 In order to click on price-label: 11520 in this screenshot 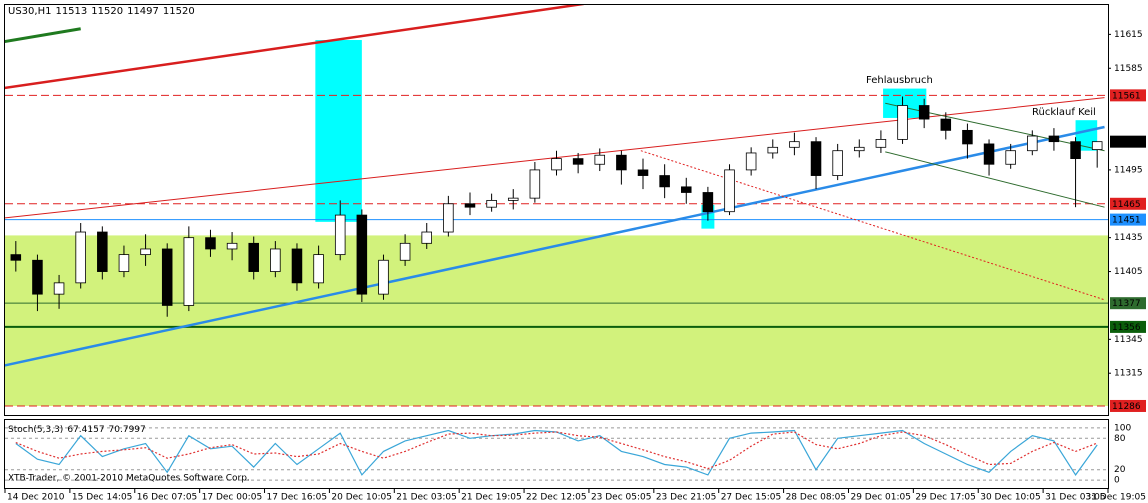, I will do `click(1126, 143)`.